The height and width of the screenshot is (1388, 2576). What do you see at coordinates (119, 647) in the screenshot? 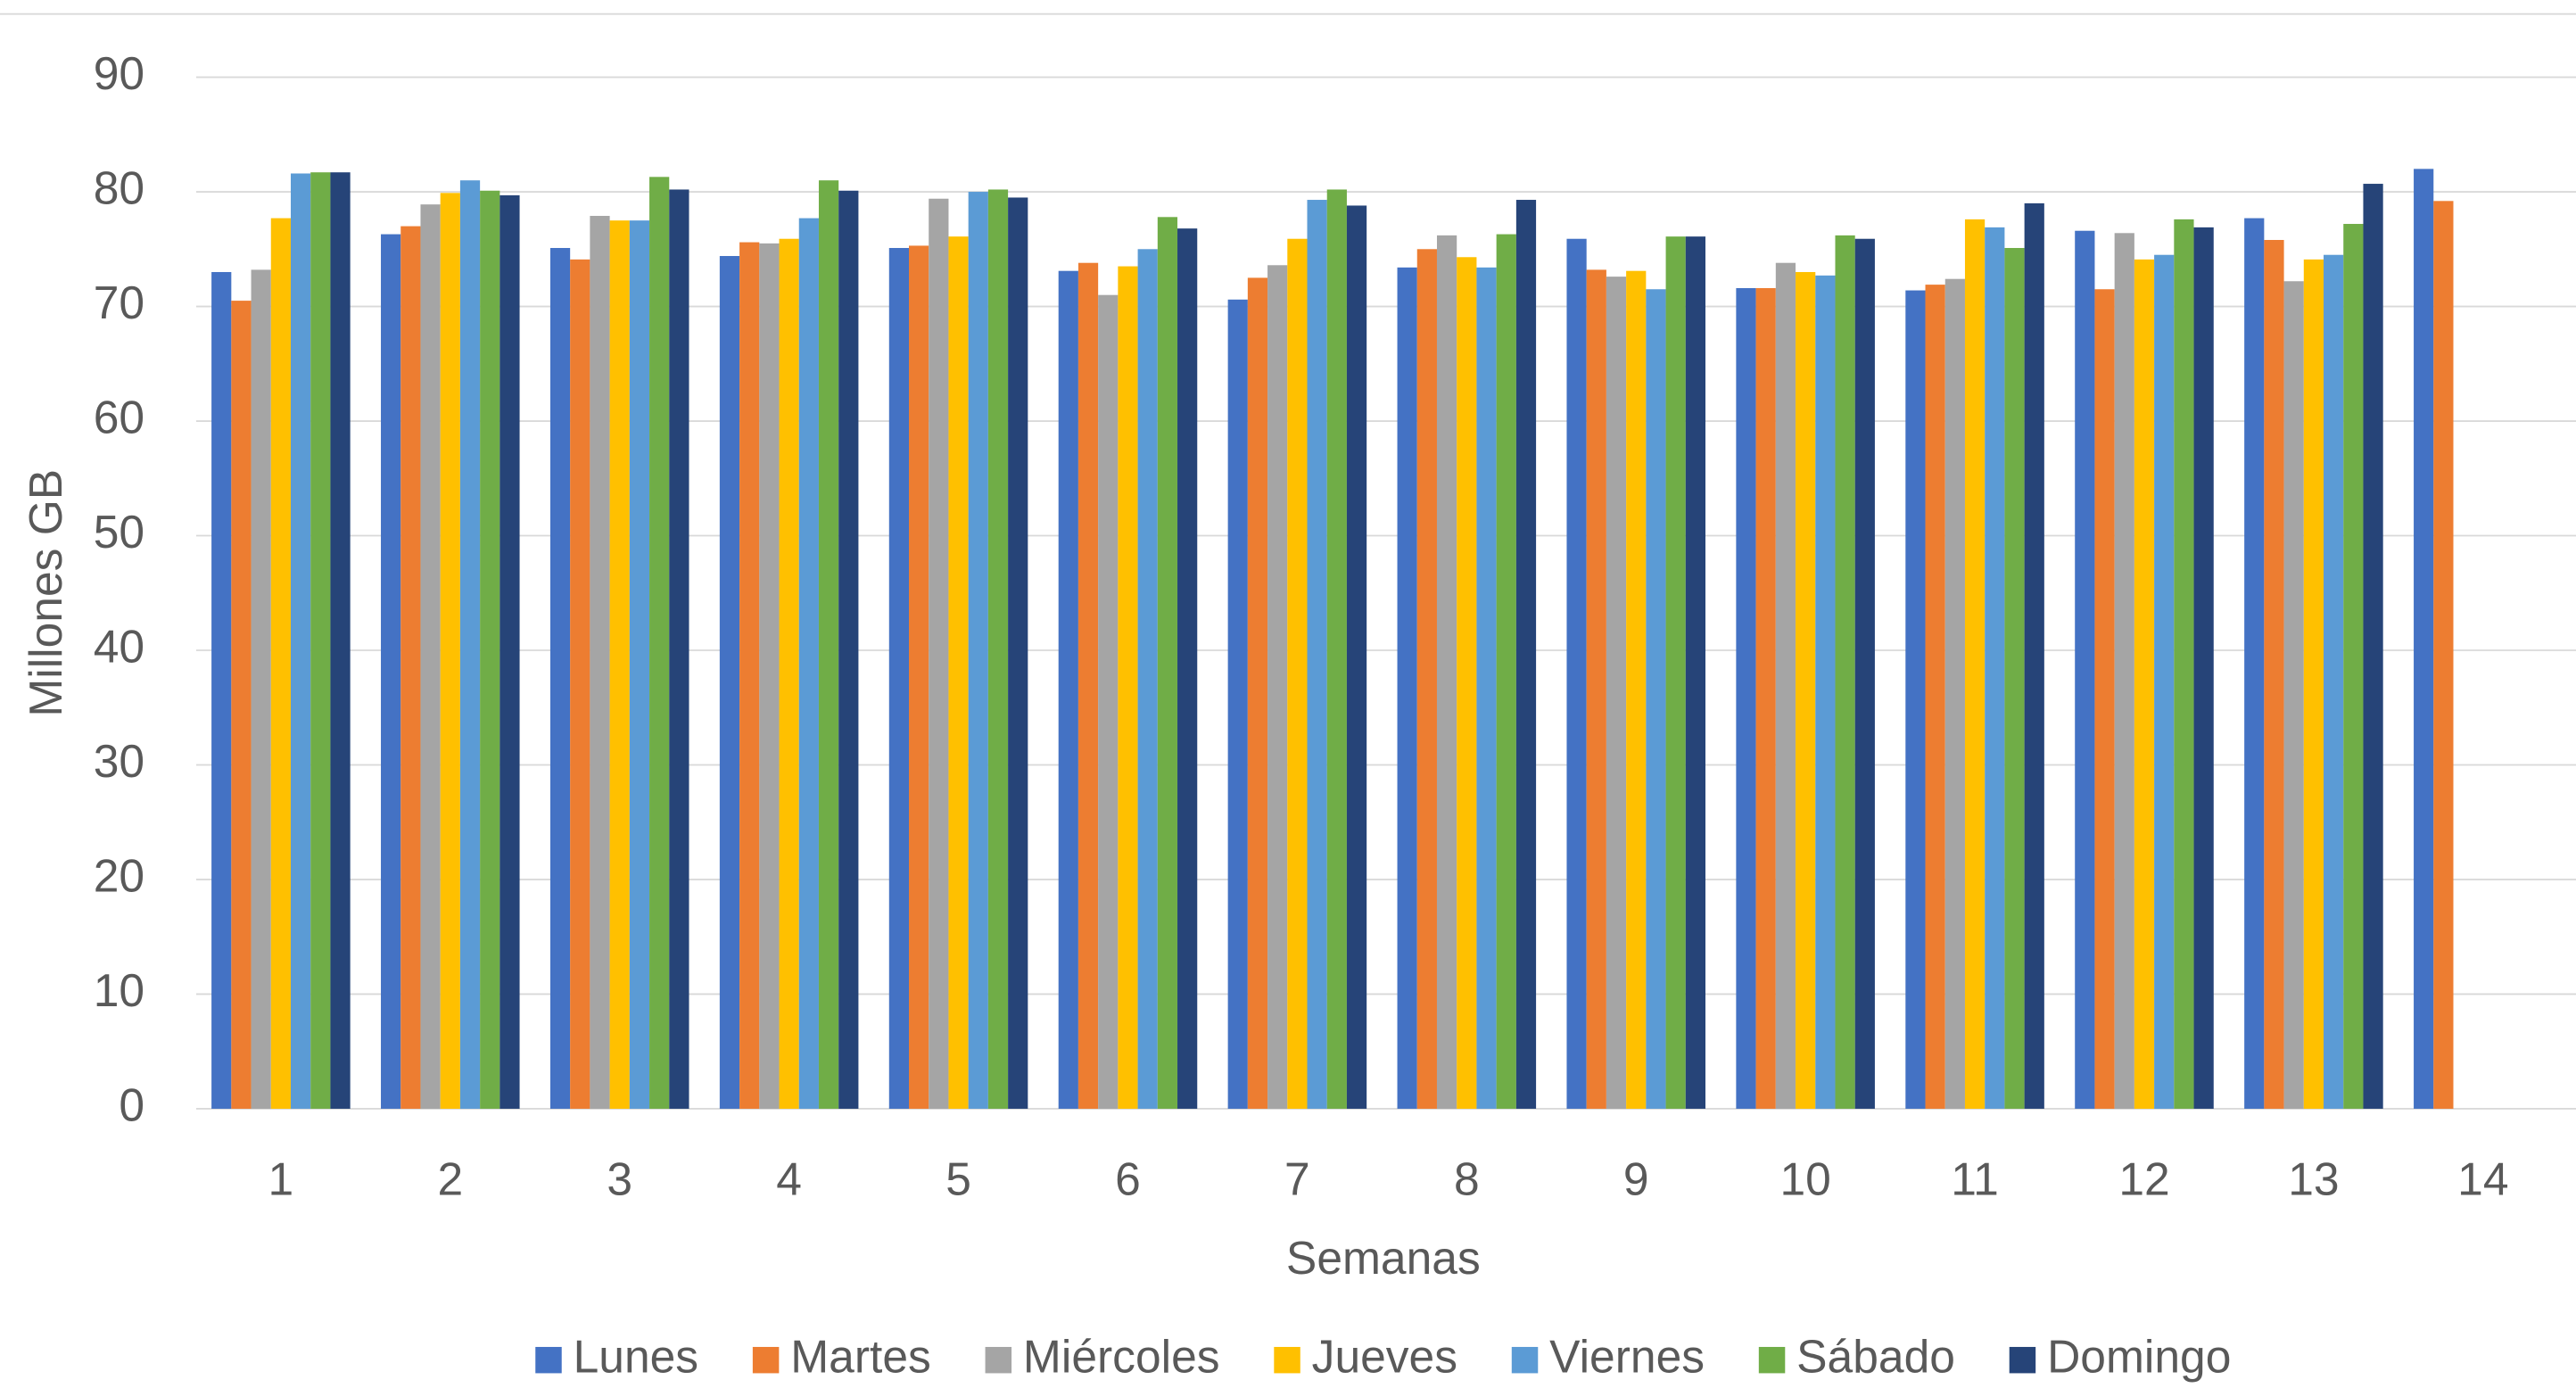
I see `y-tick-label: 40` at bounding box center [119, 647].